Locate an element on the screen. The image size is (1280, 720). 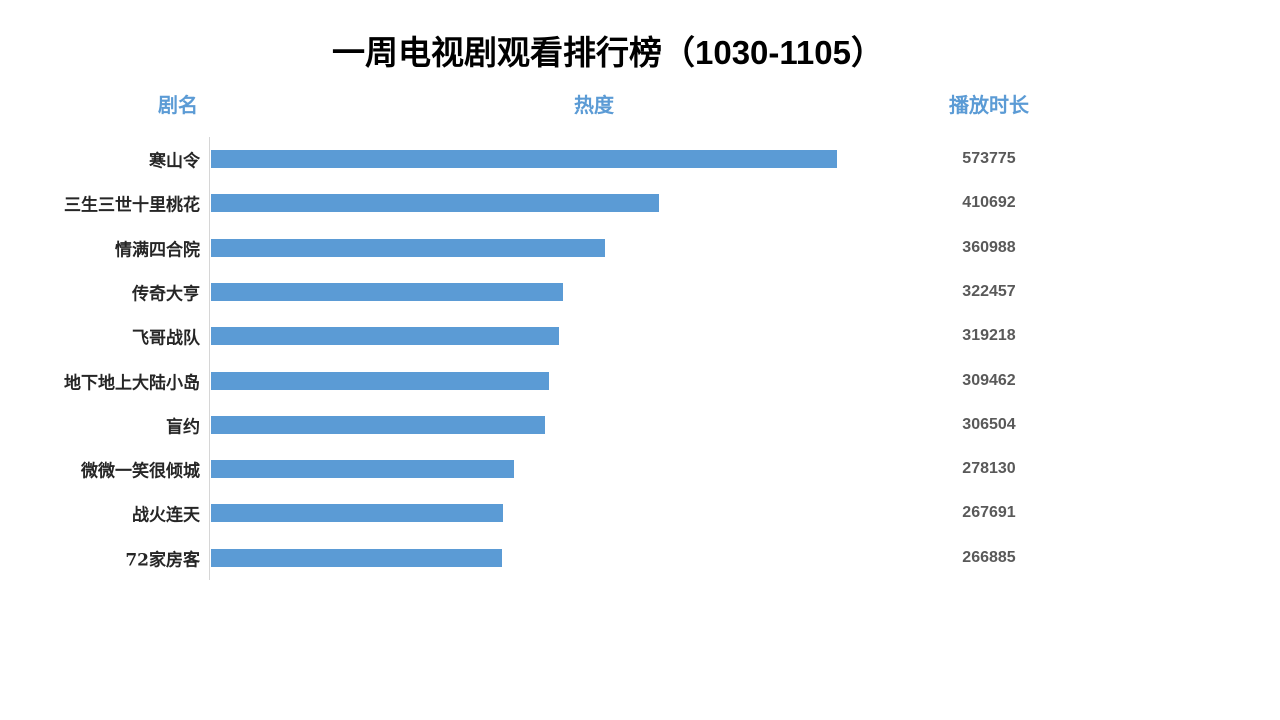
drama-name-label: 战火连天 is located at coordinates (166, 515).